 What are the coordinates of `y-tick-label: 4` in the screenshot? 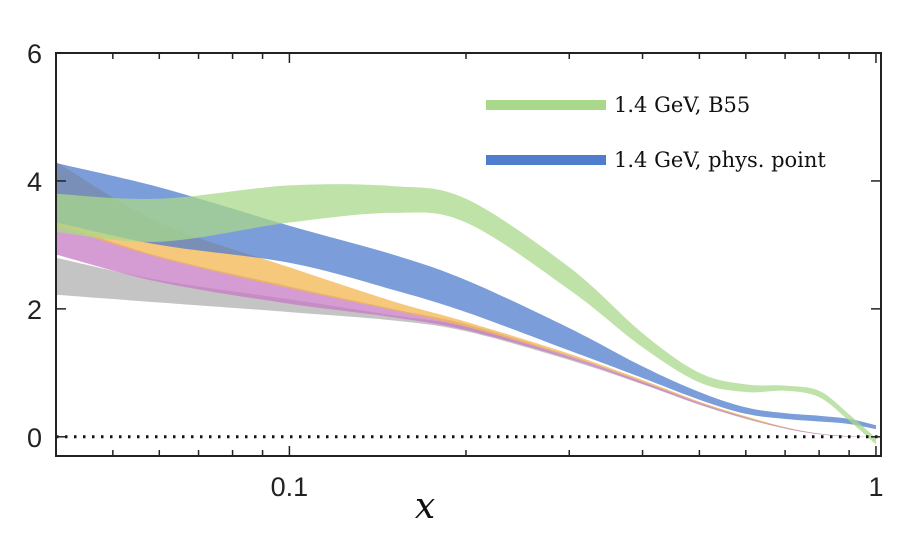 It's located at (34, 182).